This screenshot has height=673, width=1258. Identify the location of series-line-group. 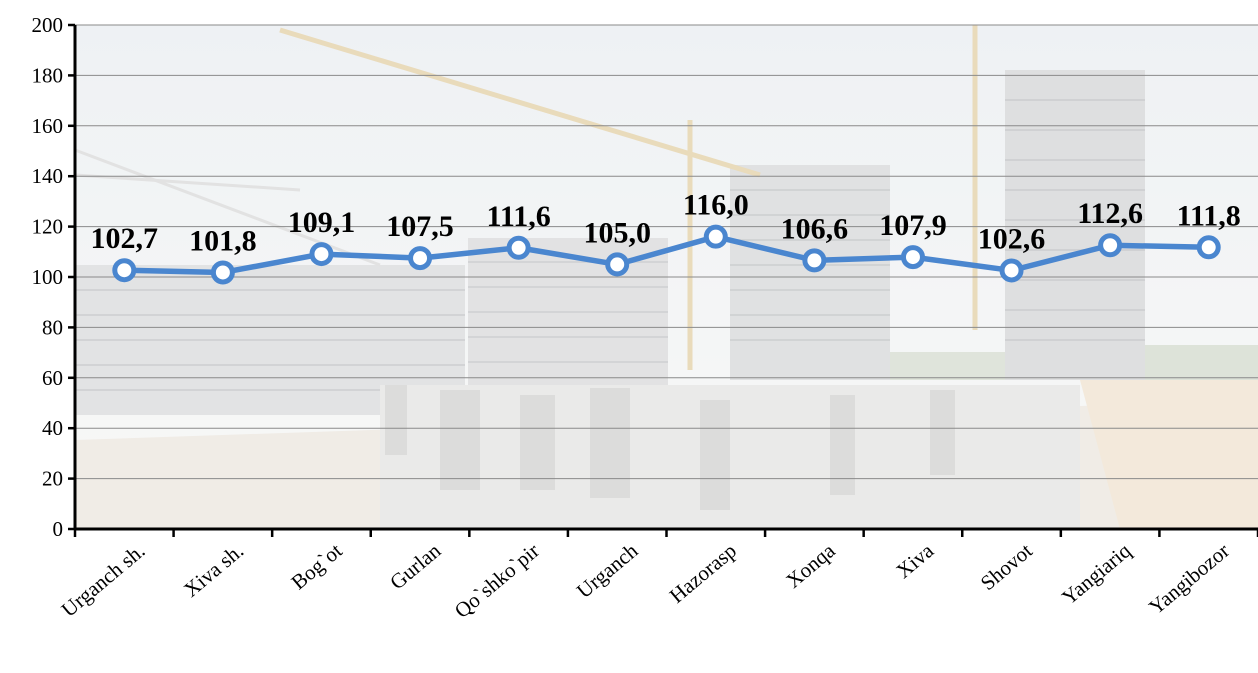
(666, 254).